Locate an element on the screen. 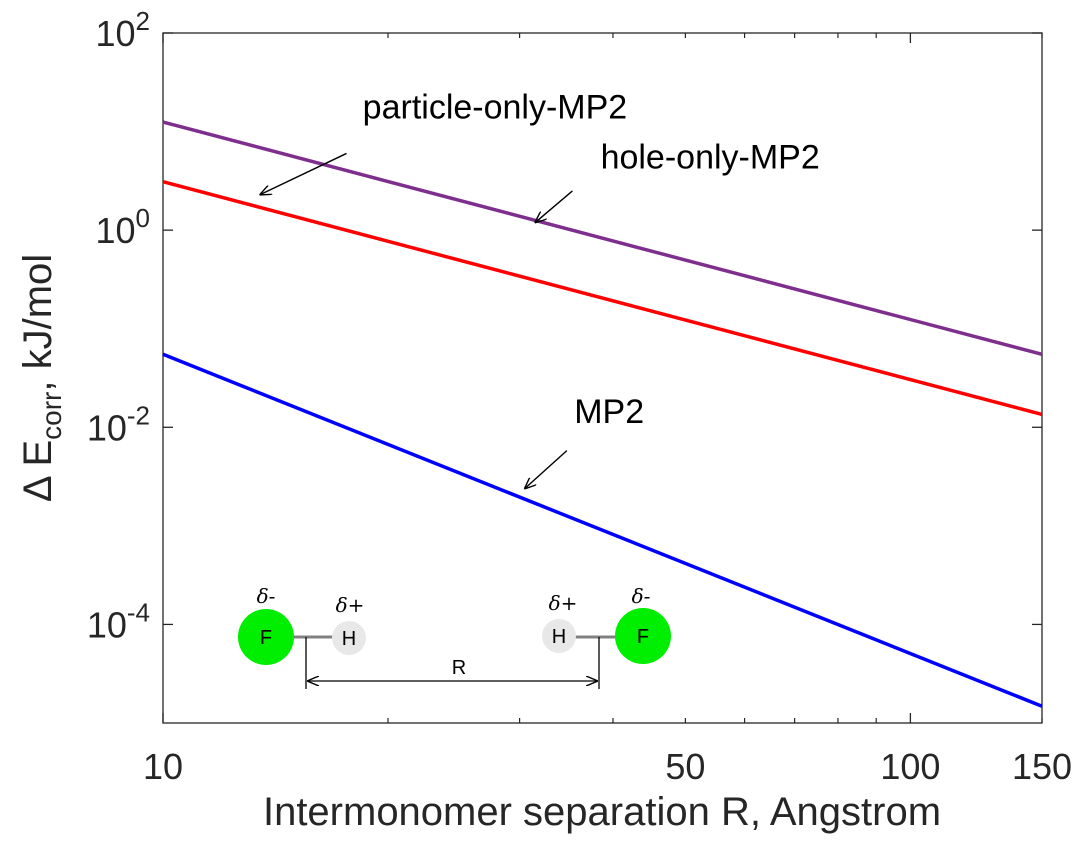  right-f-label: F is located at coordinates (643, 637).